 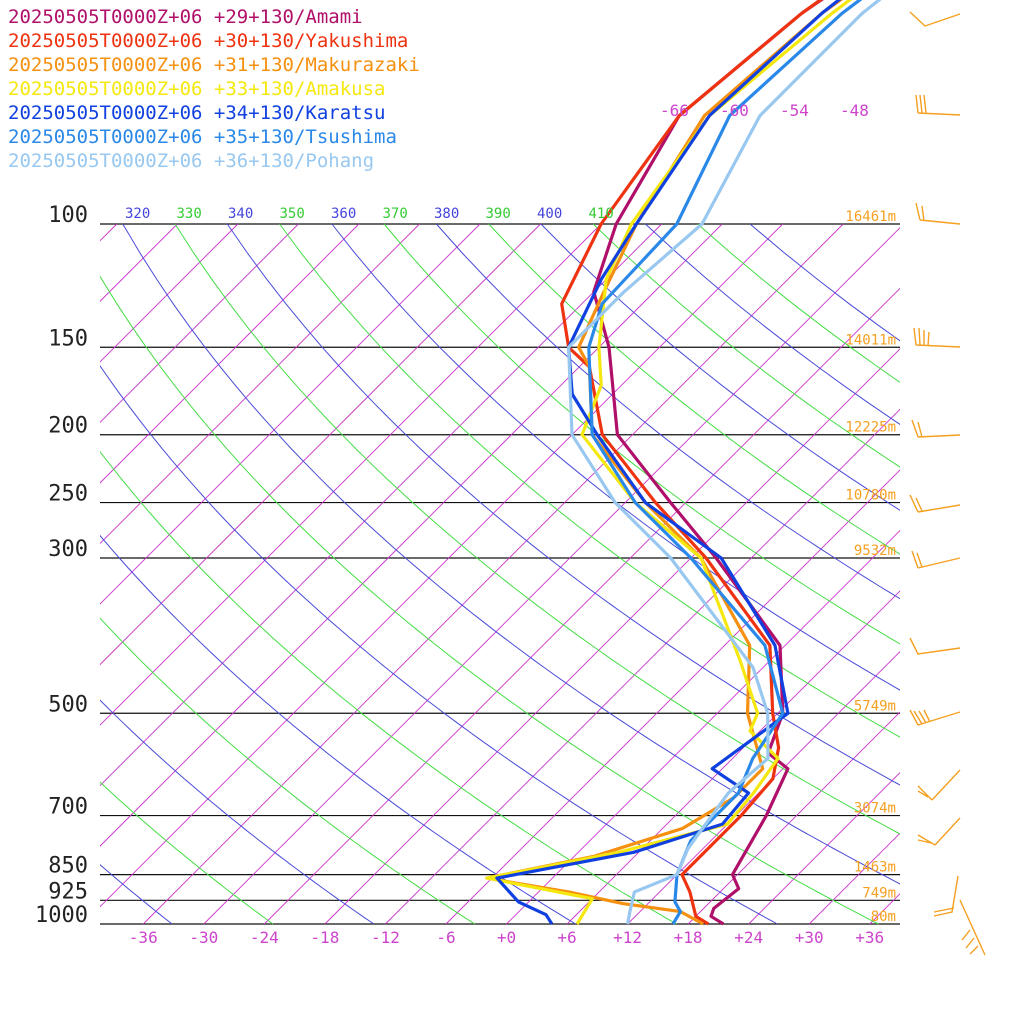 I want to click on height-label: 16461m, so click(x=870, y=217).